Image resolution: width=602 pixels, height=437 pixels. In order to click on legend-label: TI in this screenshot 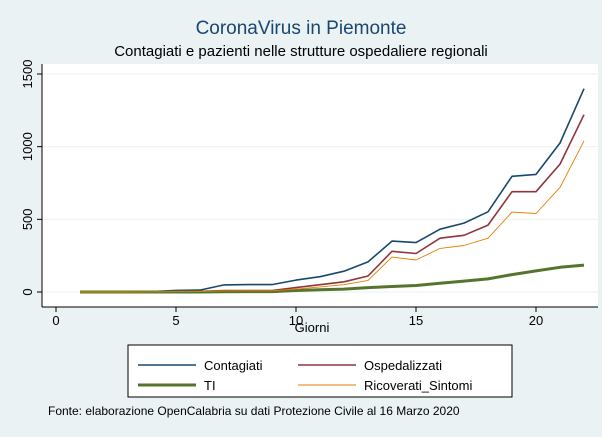, I will do `click(210, 385)`.